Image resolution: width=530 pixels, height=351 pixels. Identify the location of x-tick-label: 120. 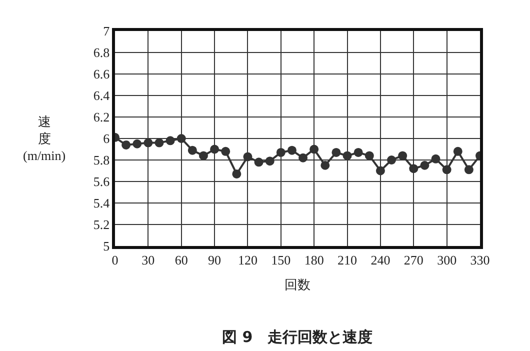
(248, 260).